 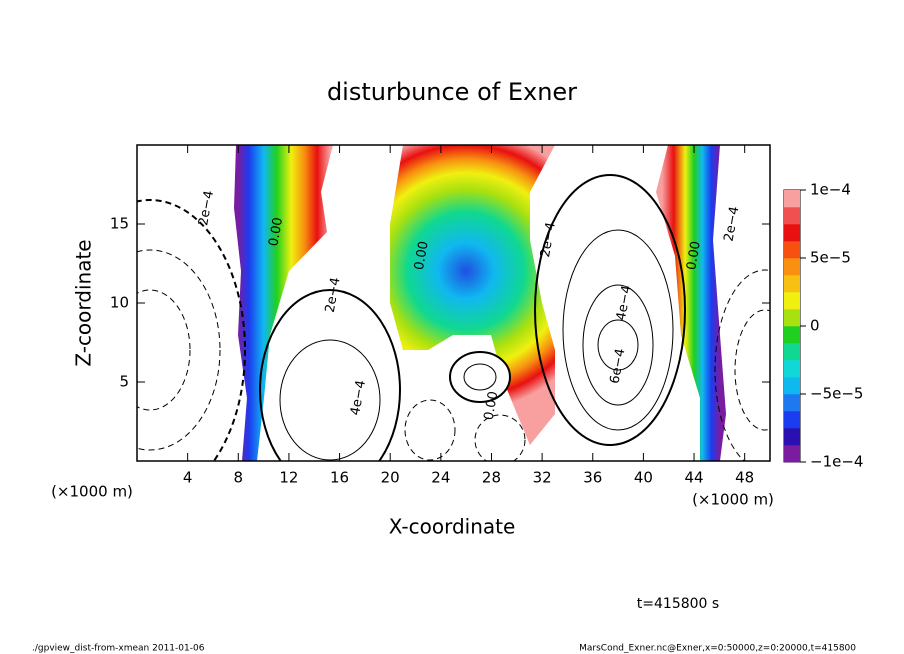 What do you see at coordinates (491, 478) in the screenshot?
I see `x-tick-label: 28` at bounding box center [491, 478].